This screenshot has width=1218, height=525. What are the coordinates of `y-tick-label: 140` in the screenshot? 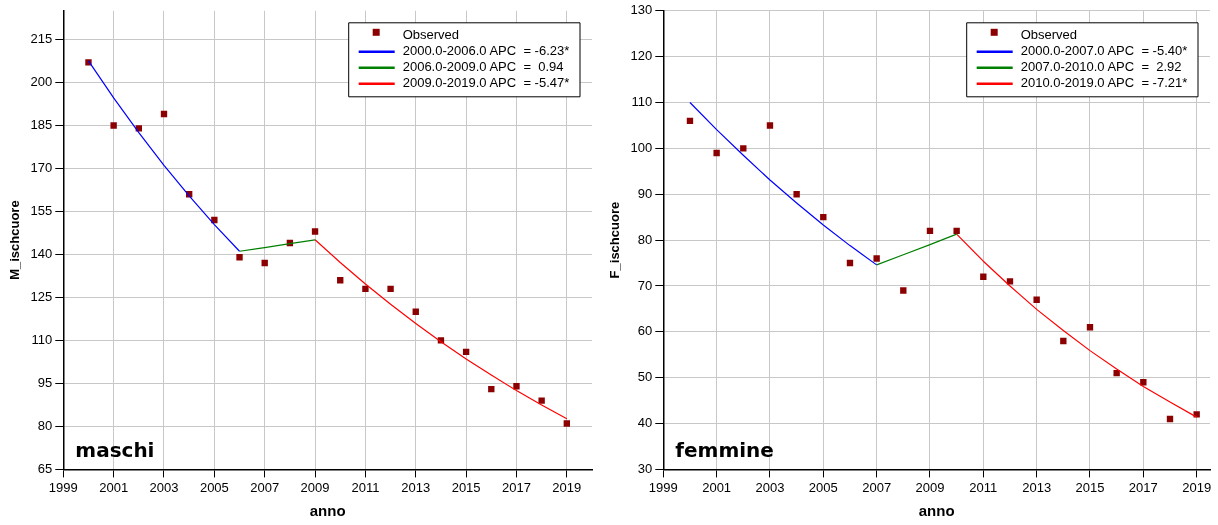 It's located at (41, 254).